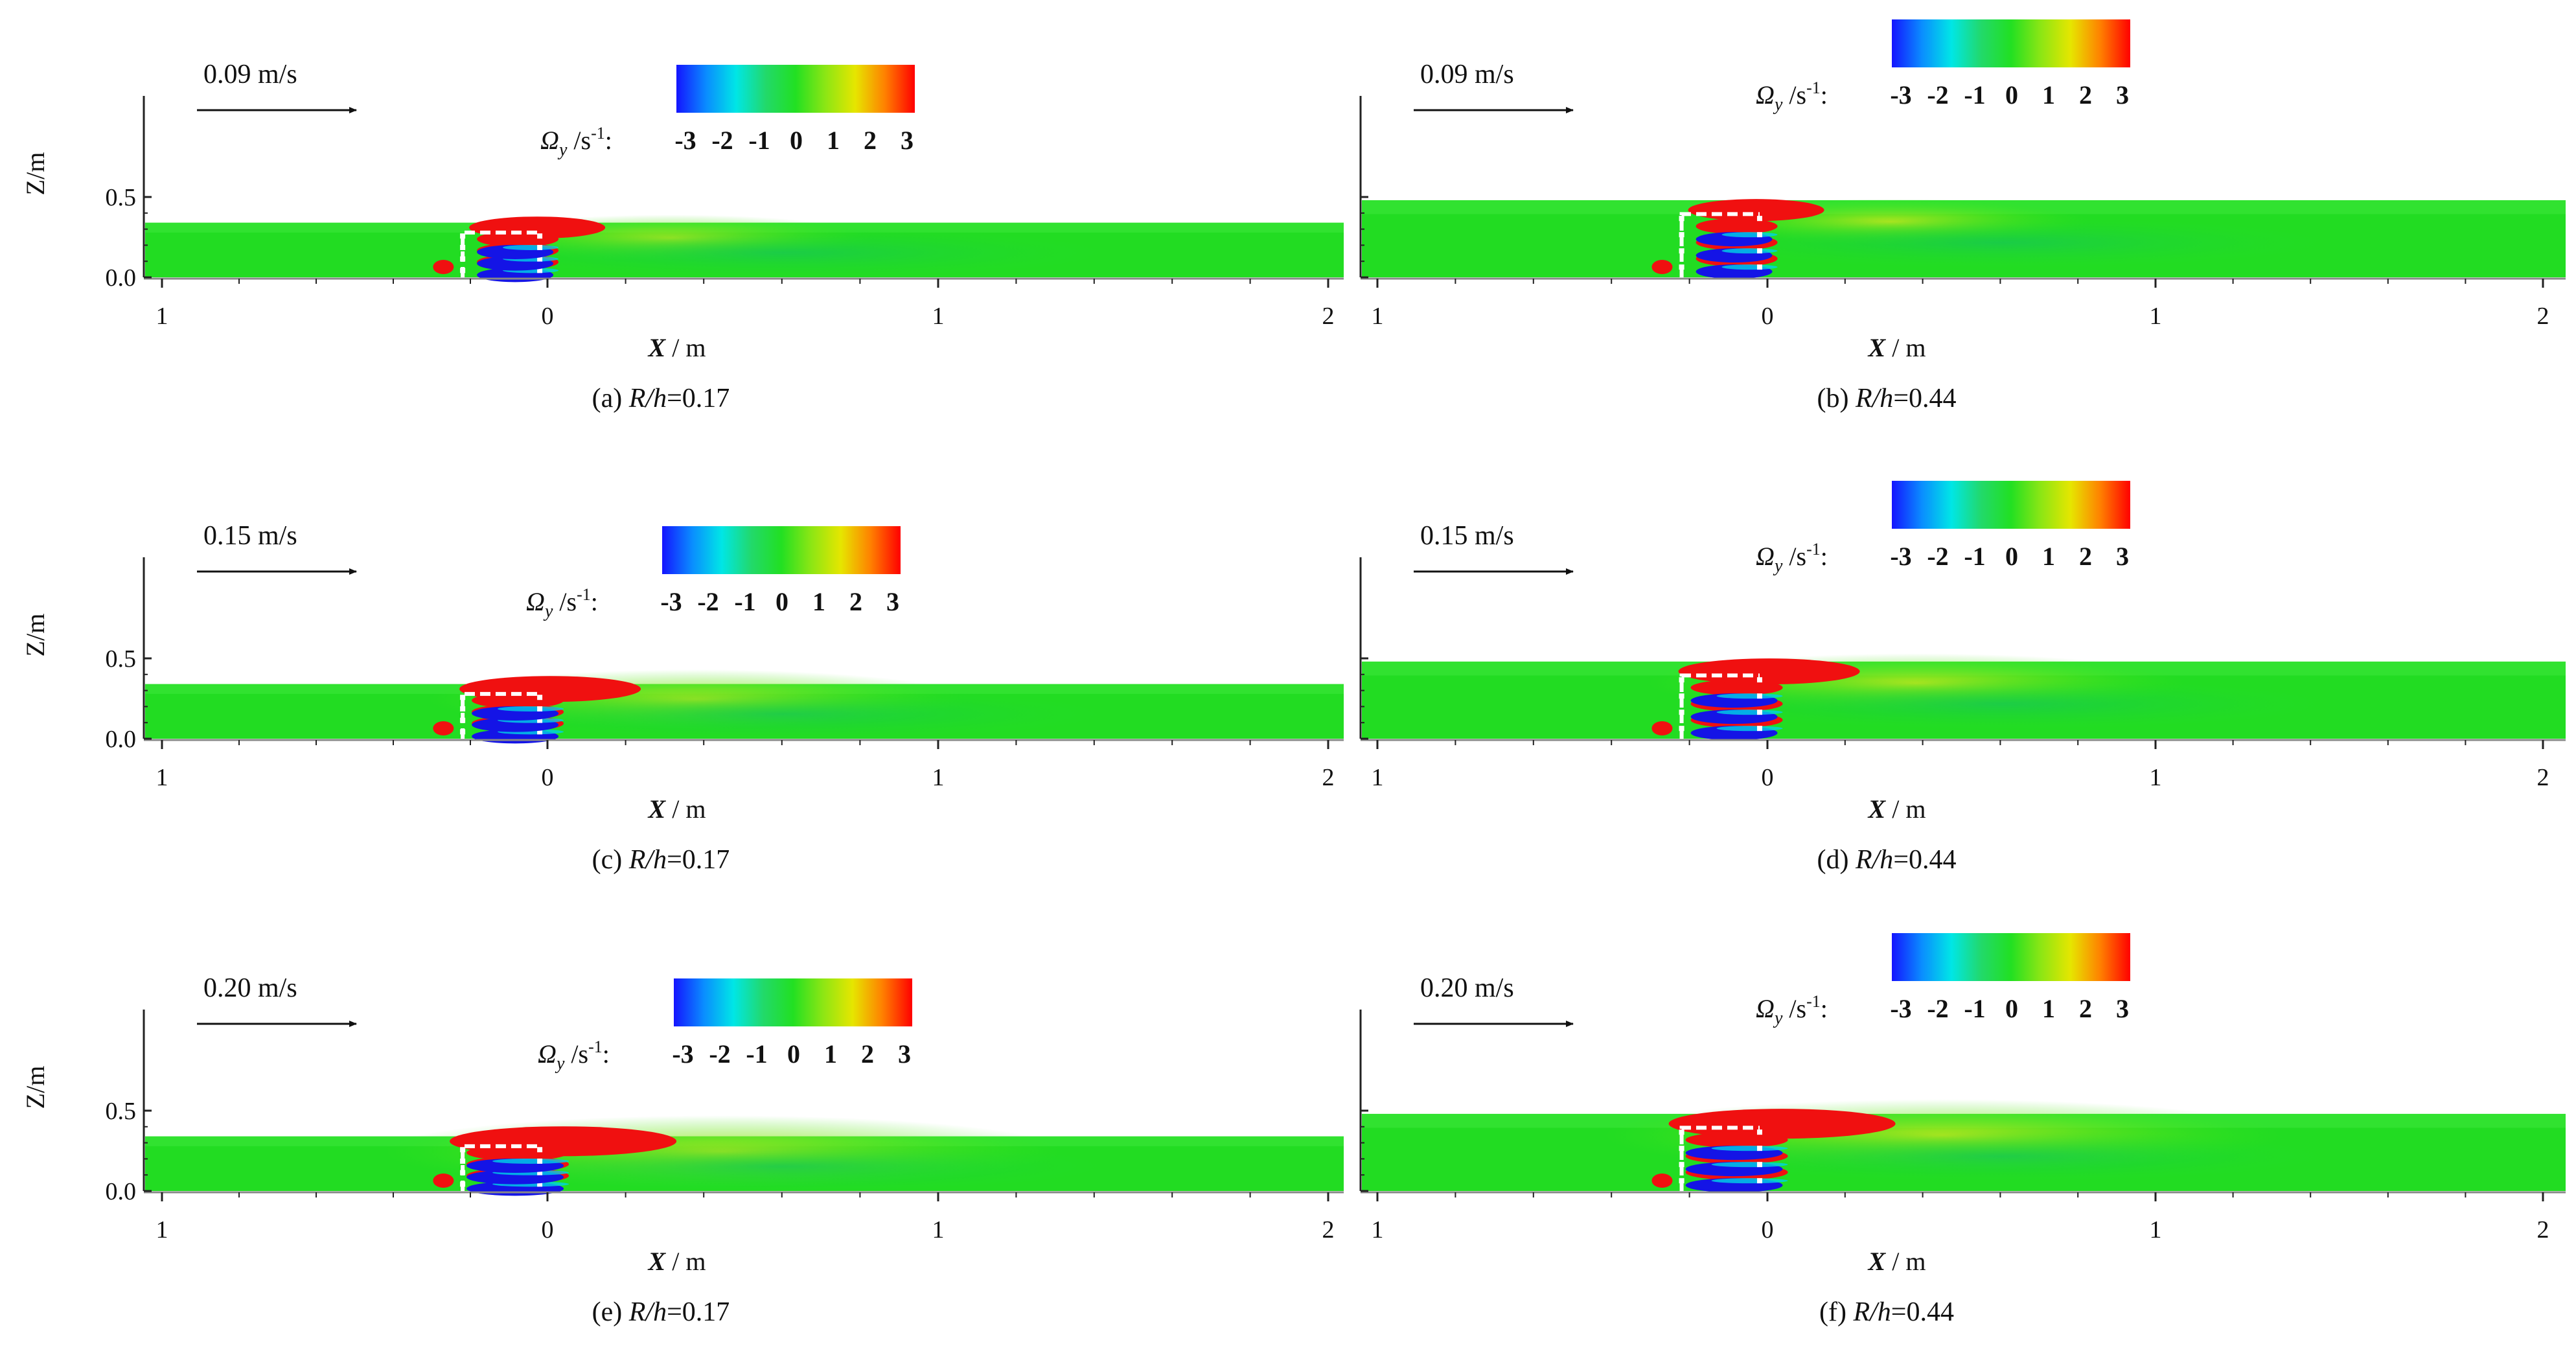  I want to click on colorbar-tick-label: -1, so click(1974, 95).